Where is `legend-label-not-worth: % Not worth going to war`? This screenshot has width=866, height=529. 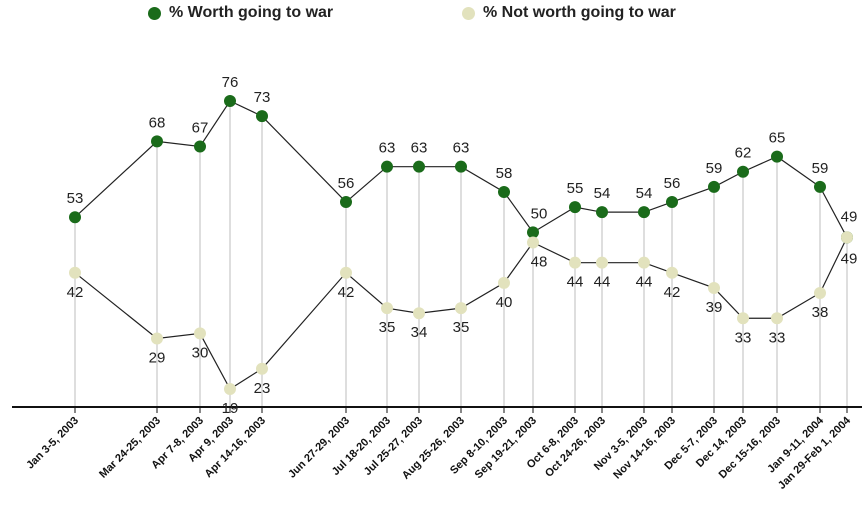
legend-label-not-worth: % Not worth going to war is located at coordinates (579, 12).